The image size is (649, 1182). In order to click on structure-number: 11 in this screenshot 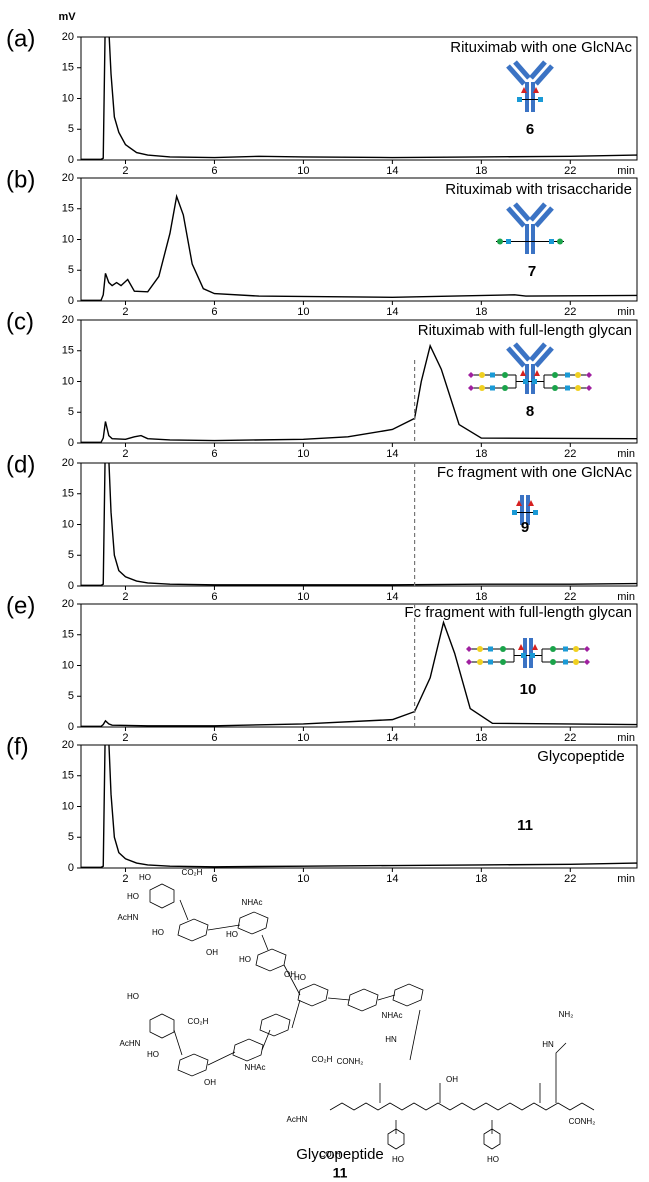, I will do `click(340, 1173)`.